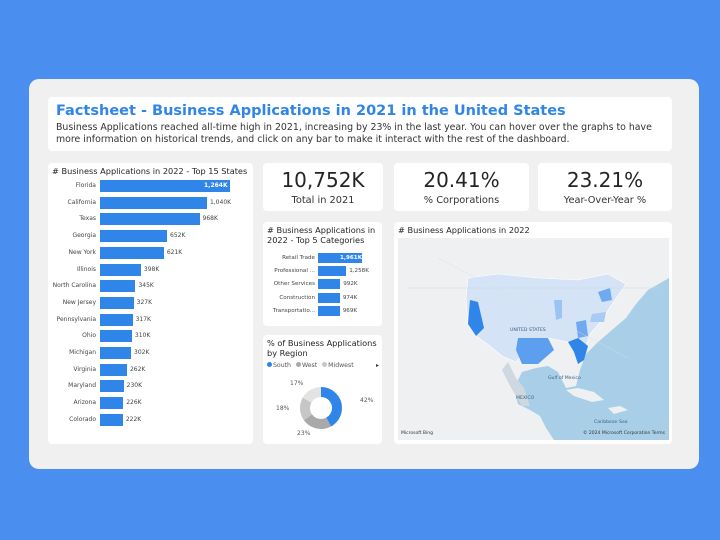 This screenshot has width=720, height=540. Describe the element at coordinates (564, 378) in the screenshot. I see `place-label-gulf: Gulf of Mexico` at that location.